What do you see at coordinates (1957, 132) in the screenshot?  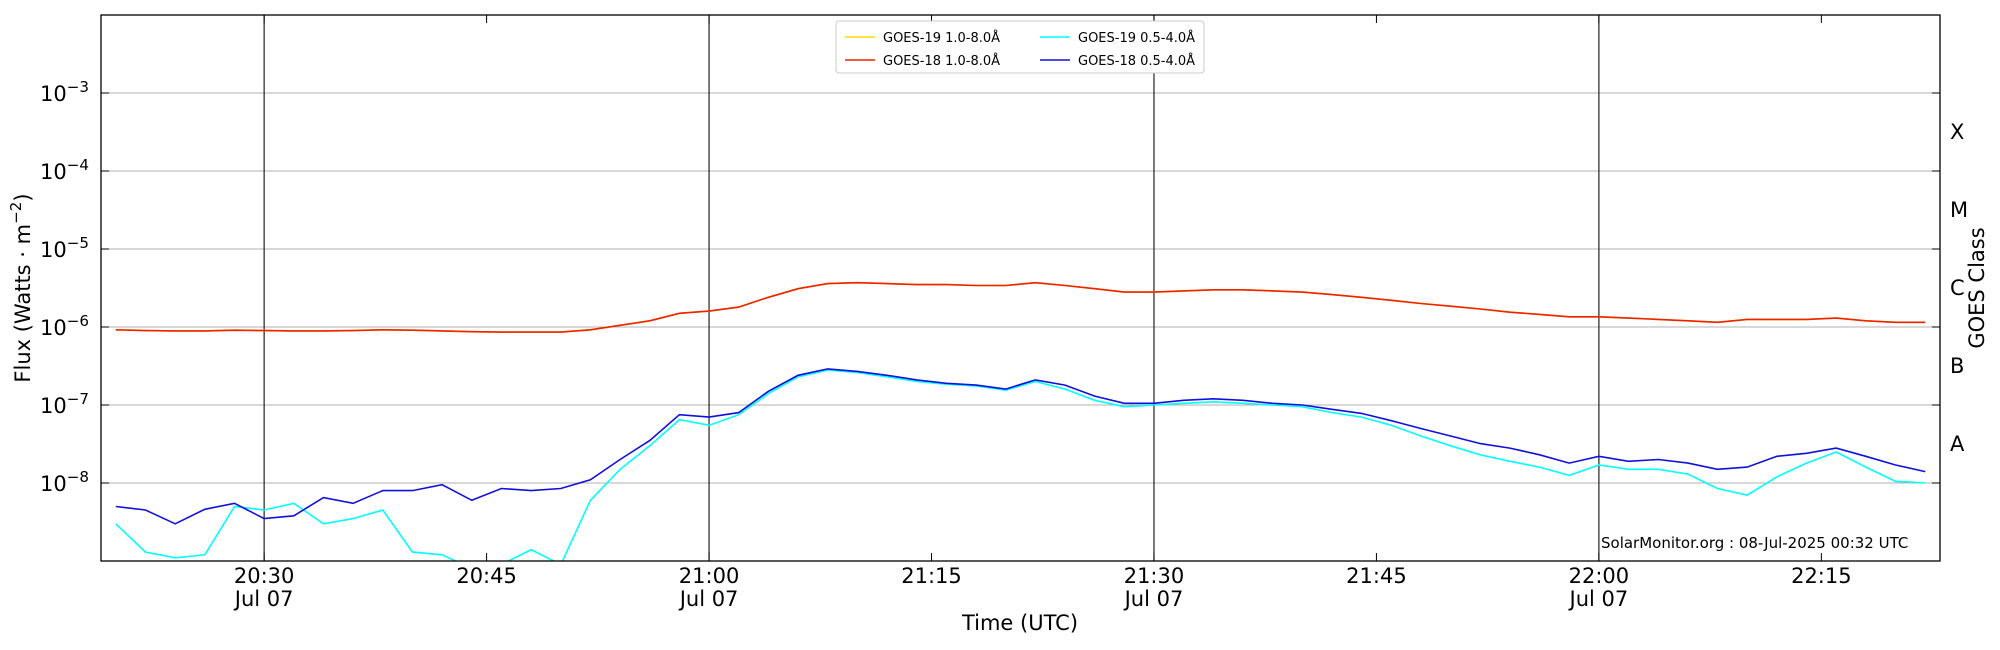 I see `y2-tick-label: X` at bounding box center [1957, 132].